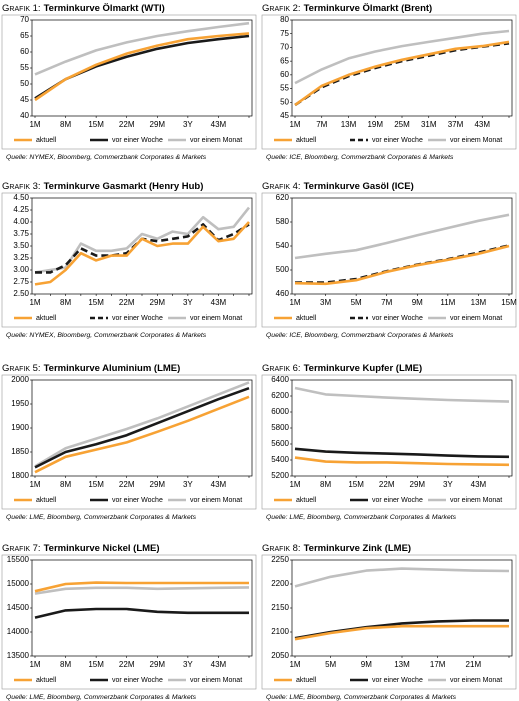 The width and height of the screenshot is (519, 701). I want to click on y-tick-label: 5600, so click(280, 443).